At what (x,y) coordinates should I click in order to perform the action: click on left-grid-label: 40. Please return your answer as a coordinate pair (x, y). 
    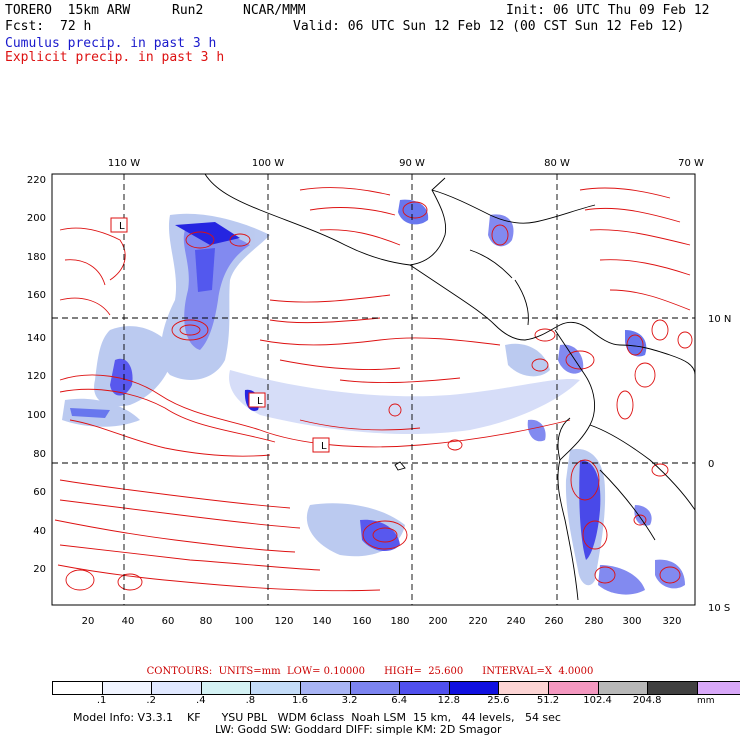
    Looking at the image, I should click on (39, 531).